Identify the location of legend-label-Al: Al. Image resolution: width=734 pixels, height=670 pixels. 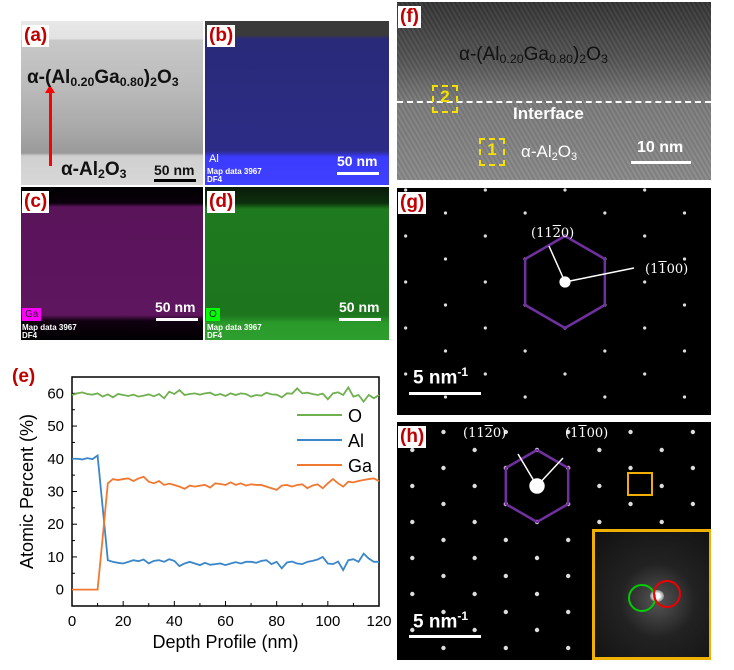
(356, 441).